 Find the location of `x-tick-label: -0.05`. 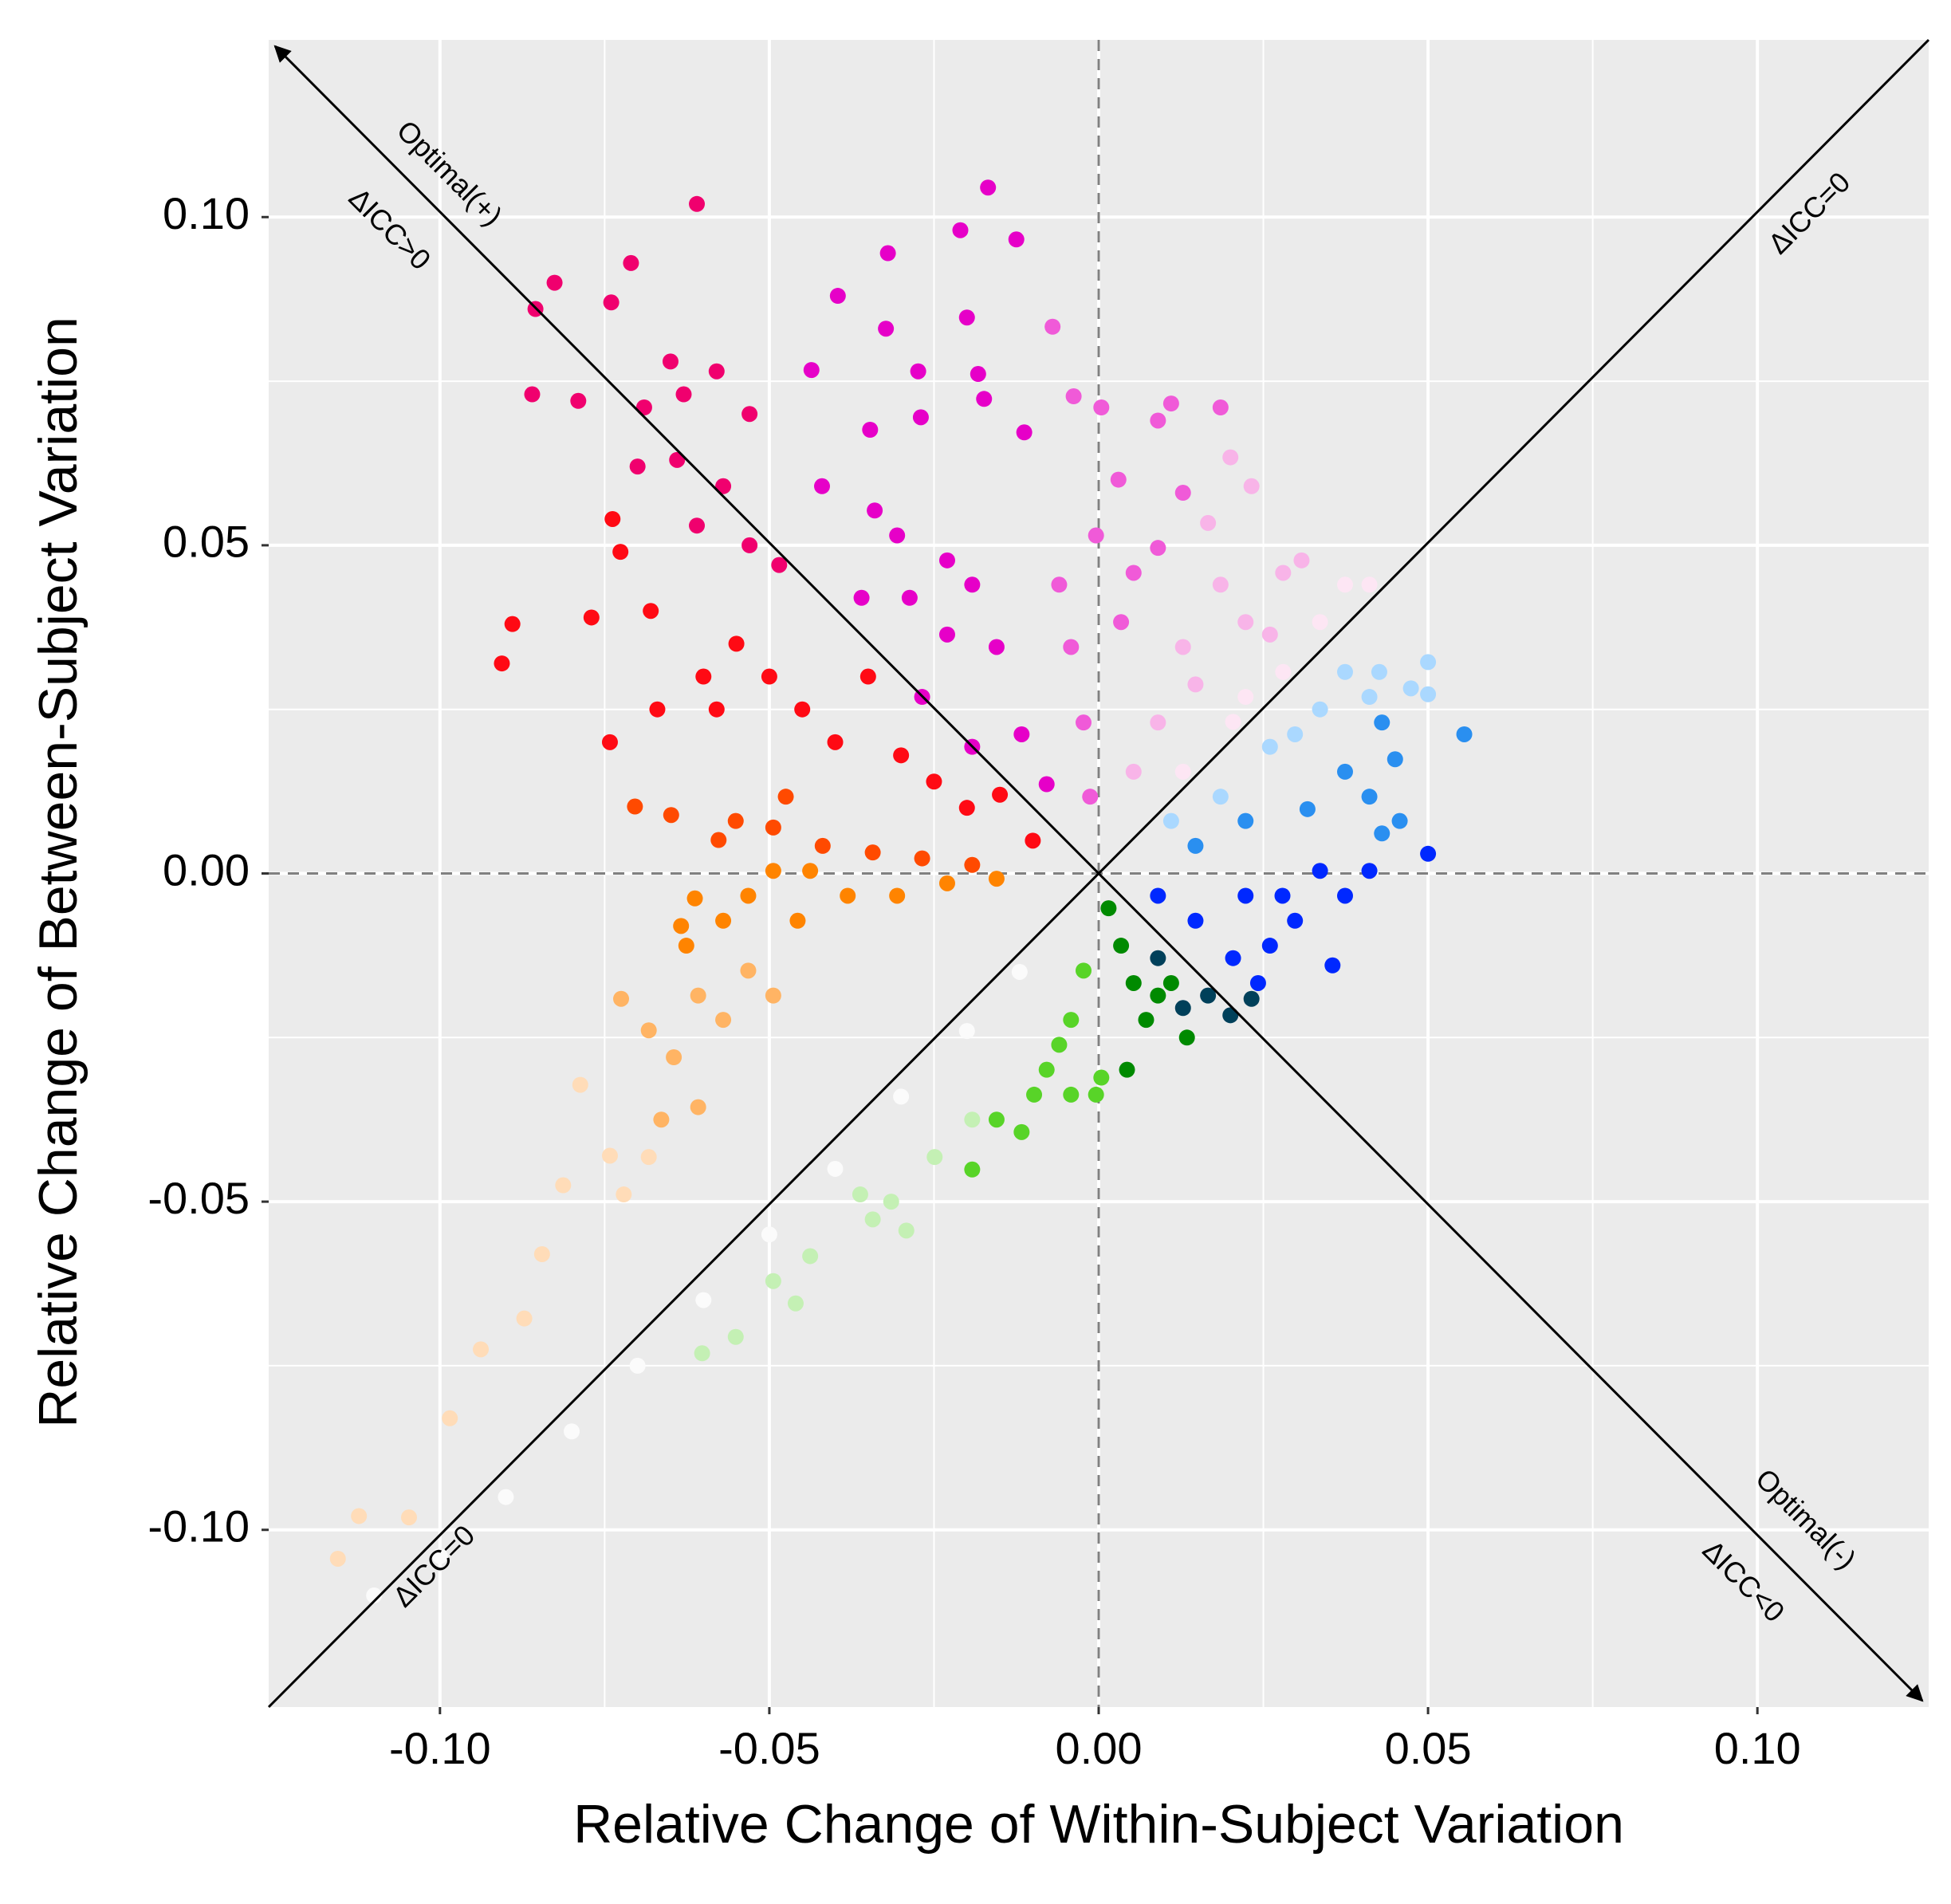

x-tick-label: -0.05 is located at coordinates (769, 1748).